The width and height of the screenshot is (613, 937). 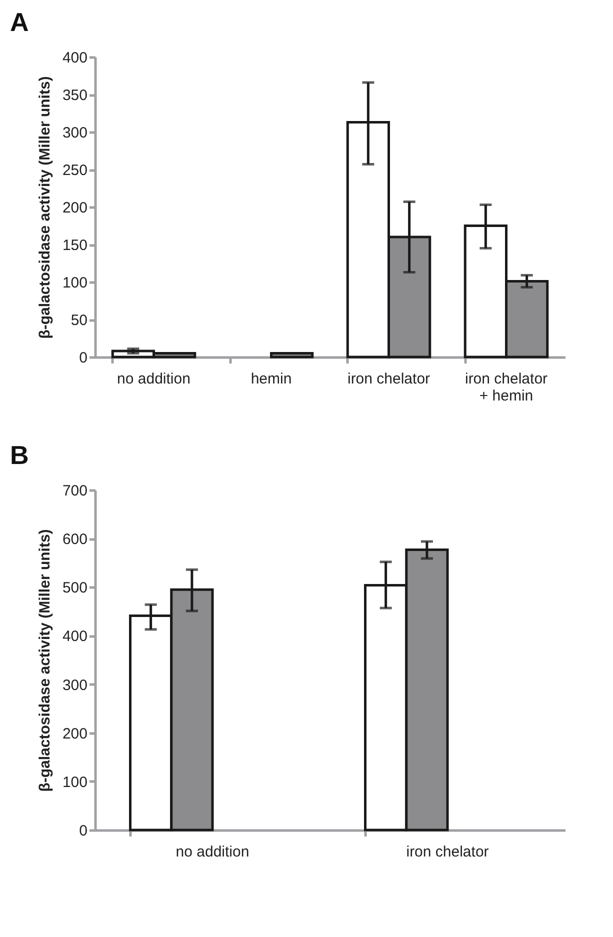 I want to click on y-tick-label: 700, so click(x=75, y=491).